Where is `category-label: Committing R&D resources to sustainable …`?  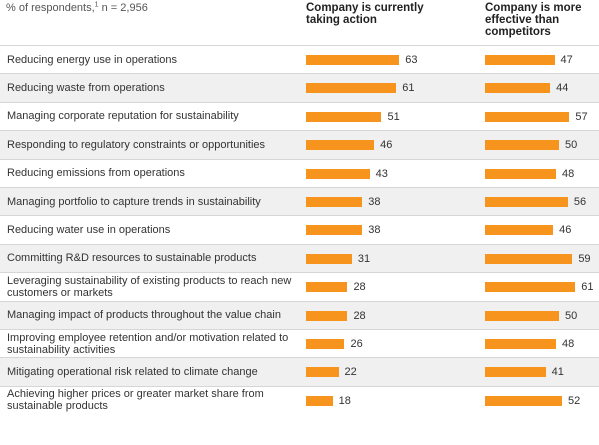
category-label: Committing R&D resources to sustainable … is located at coordinates (132, 258).